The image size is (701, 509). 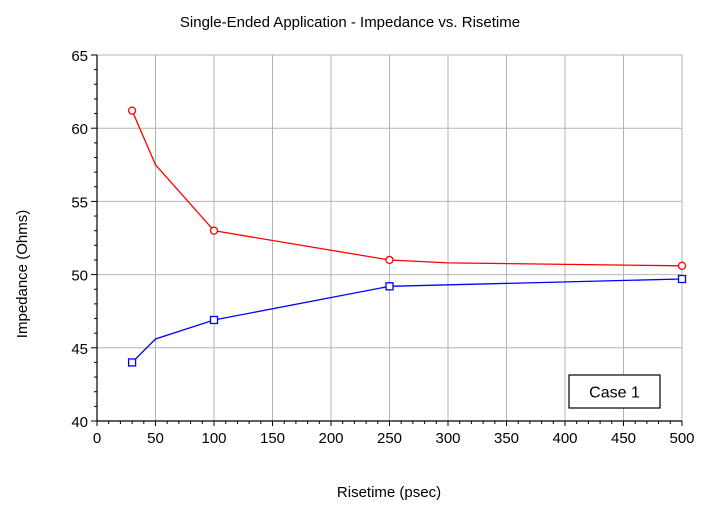 I want to click on x-tick-label-300: 300, so click(x=447, y=438).